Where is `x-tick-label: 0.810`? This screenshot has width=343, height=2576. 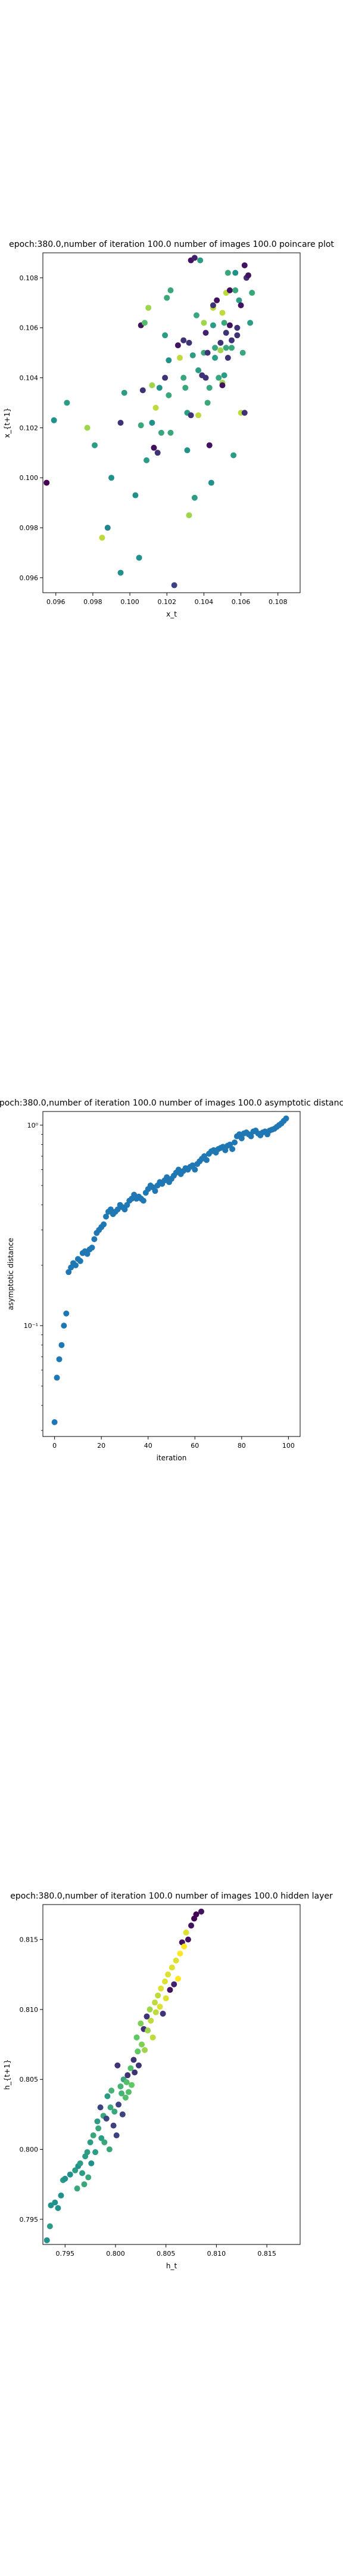
x-tick-label: 0.810 is located at coordinates (216, 2254).